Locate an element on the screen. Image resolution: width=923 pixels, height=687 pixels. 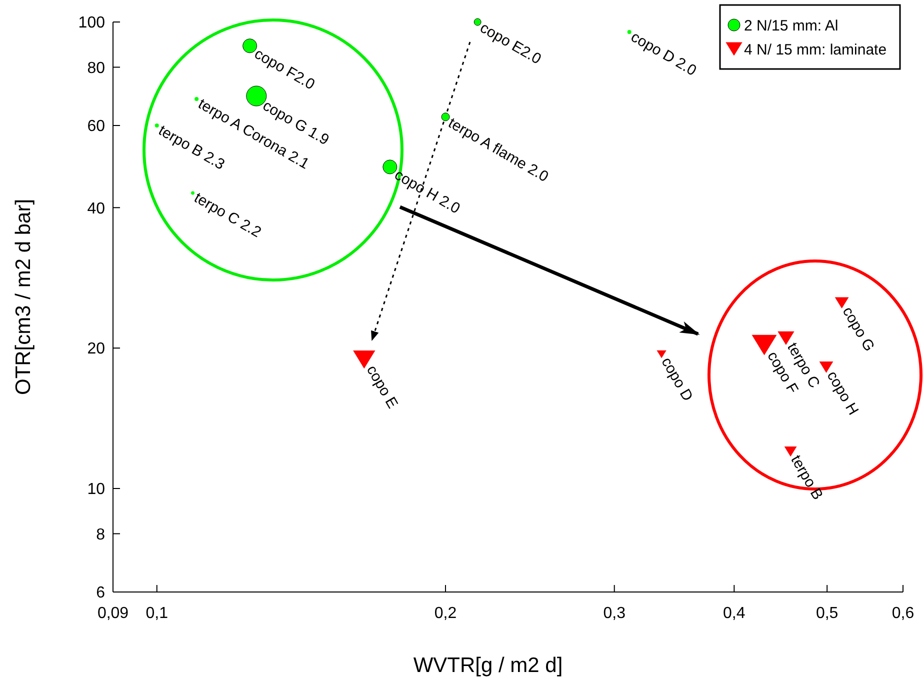
x-tick-label: 0,4 is located at coordinates (734, 613).